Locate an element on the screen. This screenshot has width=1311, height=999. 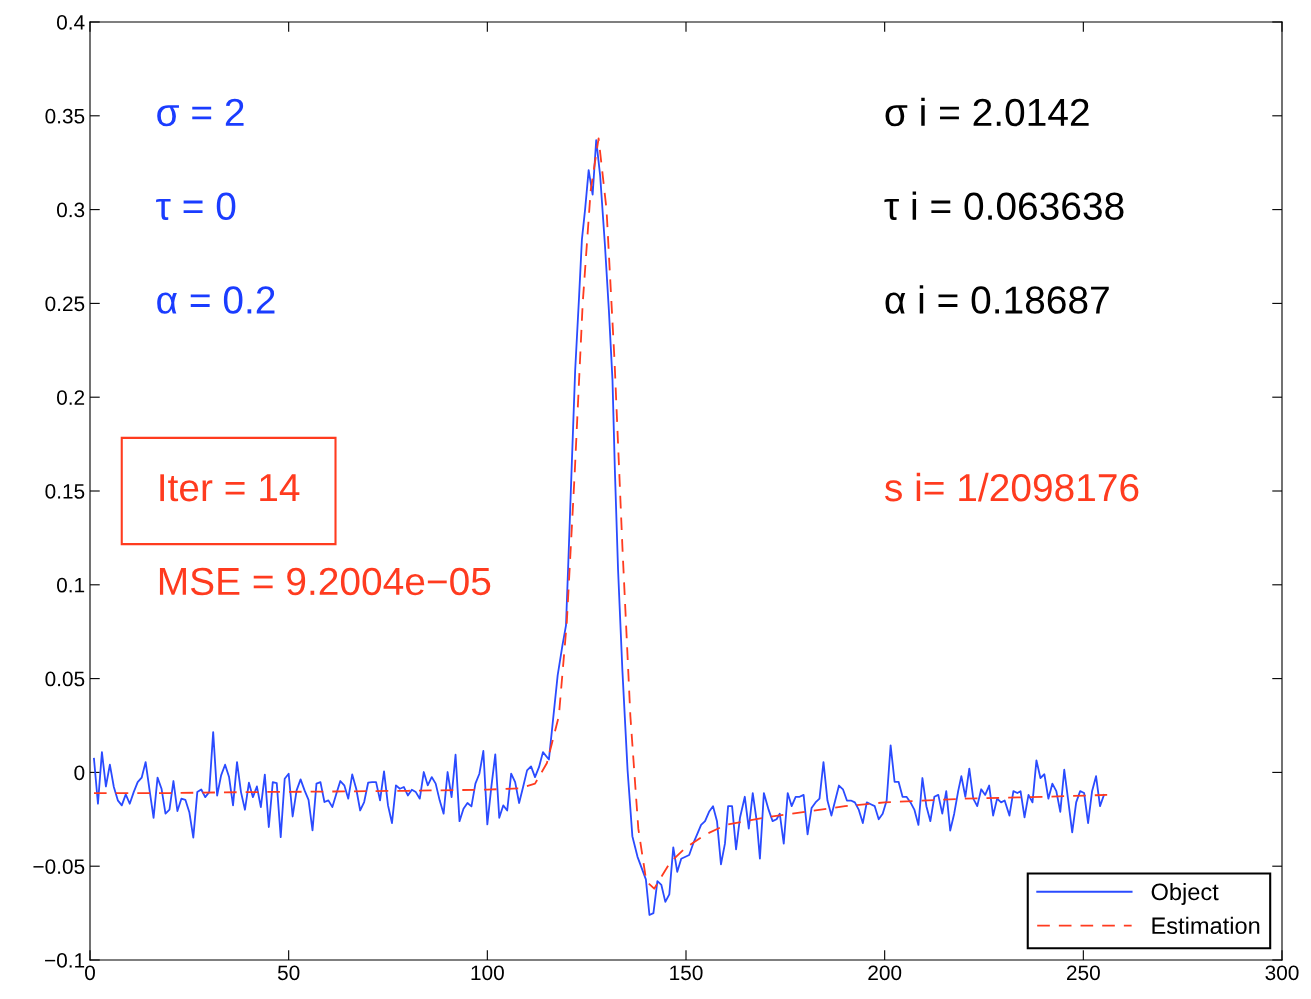
annotation: Iter = 14 is located at coordinates (230, 488).